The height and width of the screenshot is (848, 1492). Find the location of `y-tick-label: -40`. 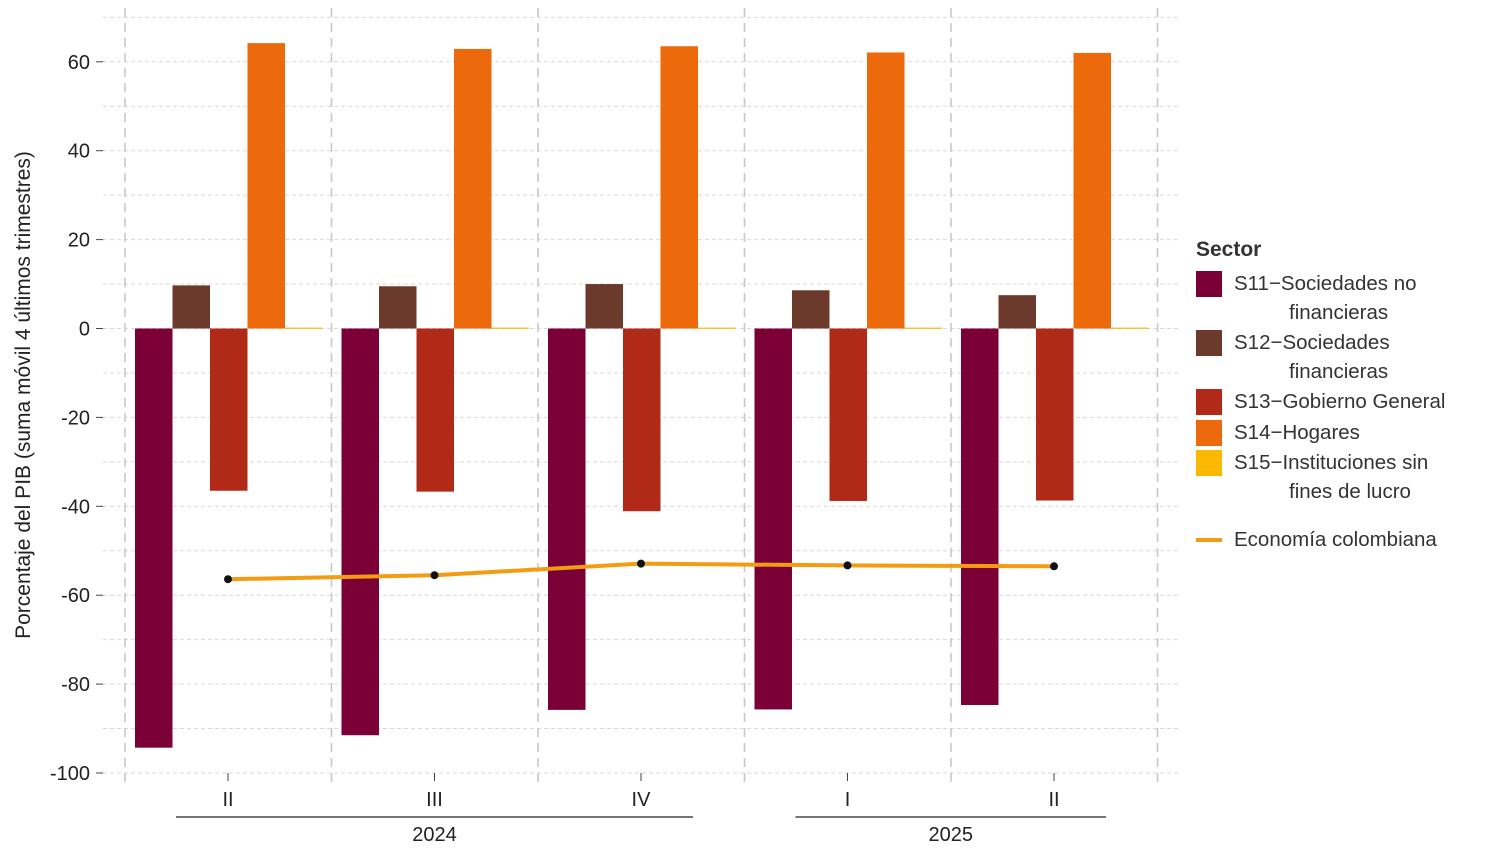

y-tick-label: -40 is located at coordinates (75, 507).